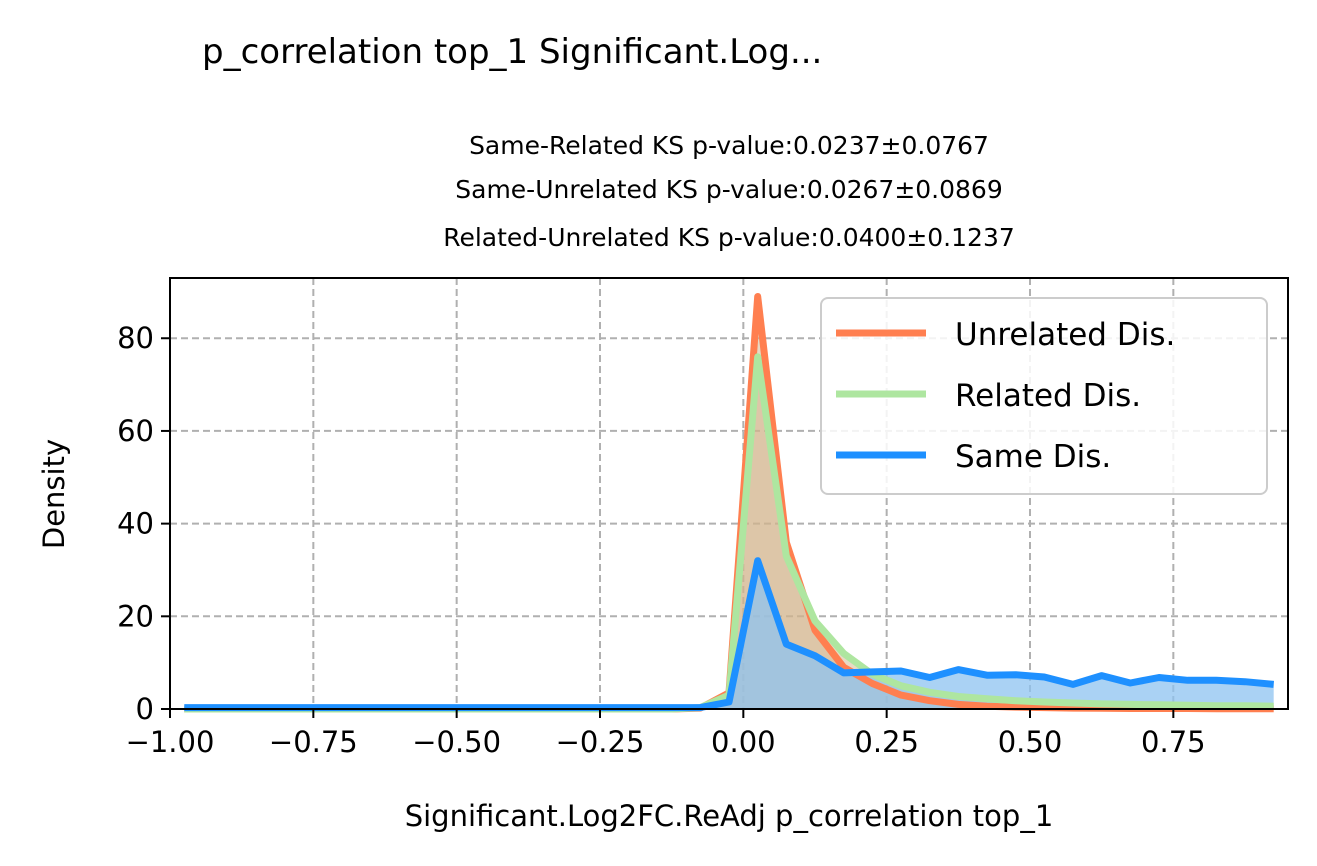 The image size is (1317, 866). I want to click on legend-label-unrelated: Unrelated Dis., so click(1065, 335).